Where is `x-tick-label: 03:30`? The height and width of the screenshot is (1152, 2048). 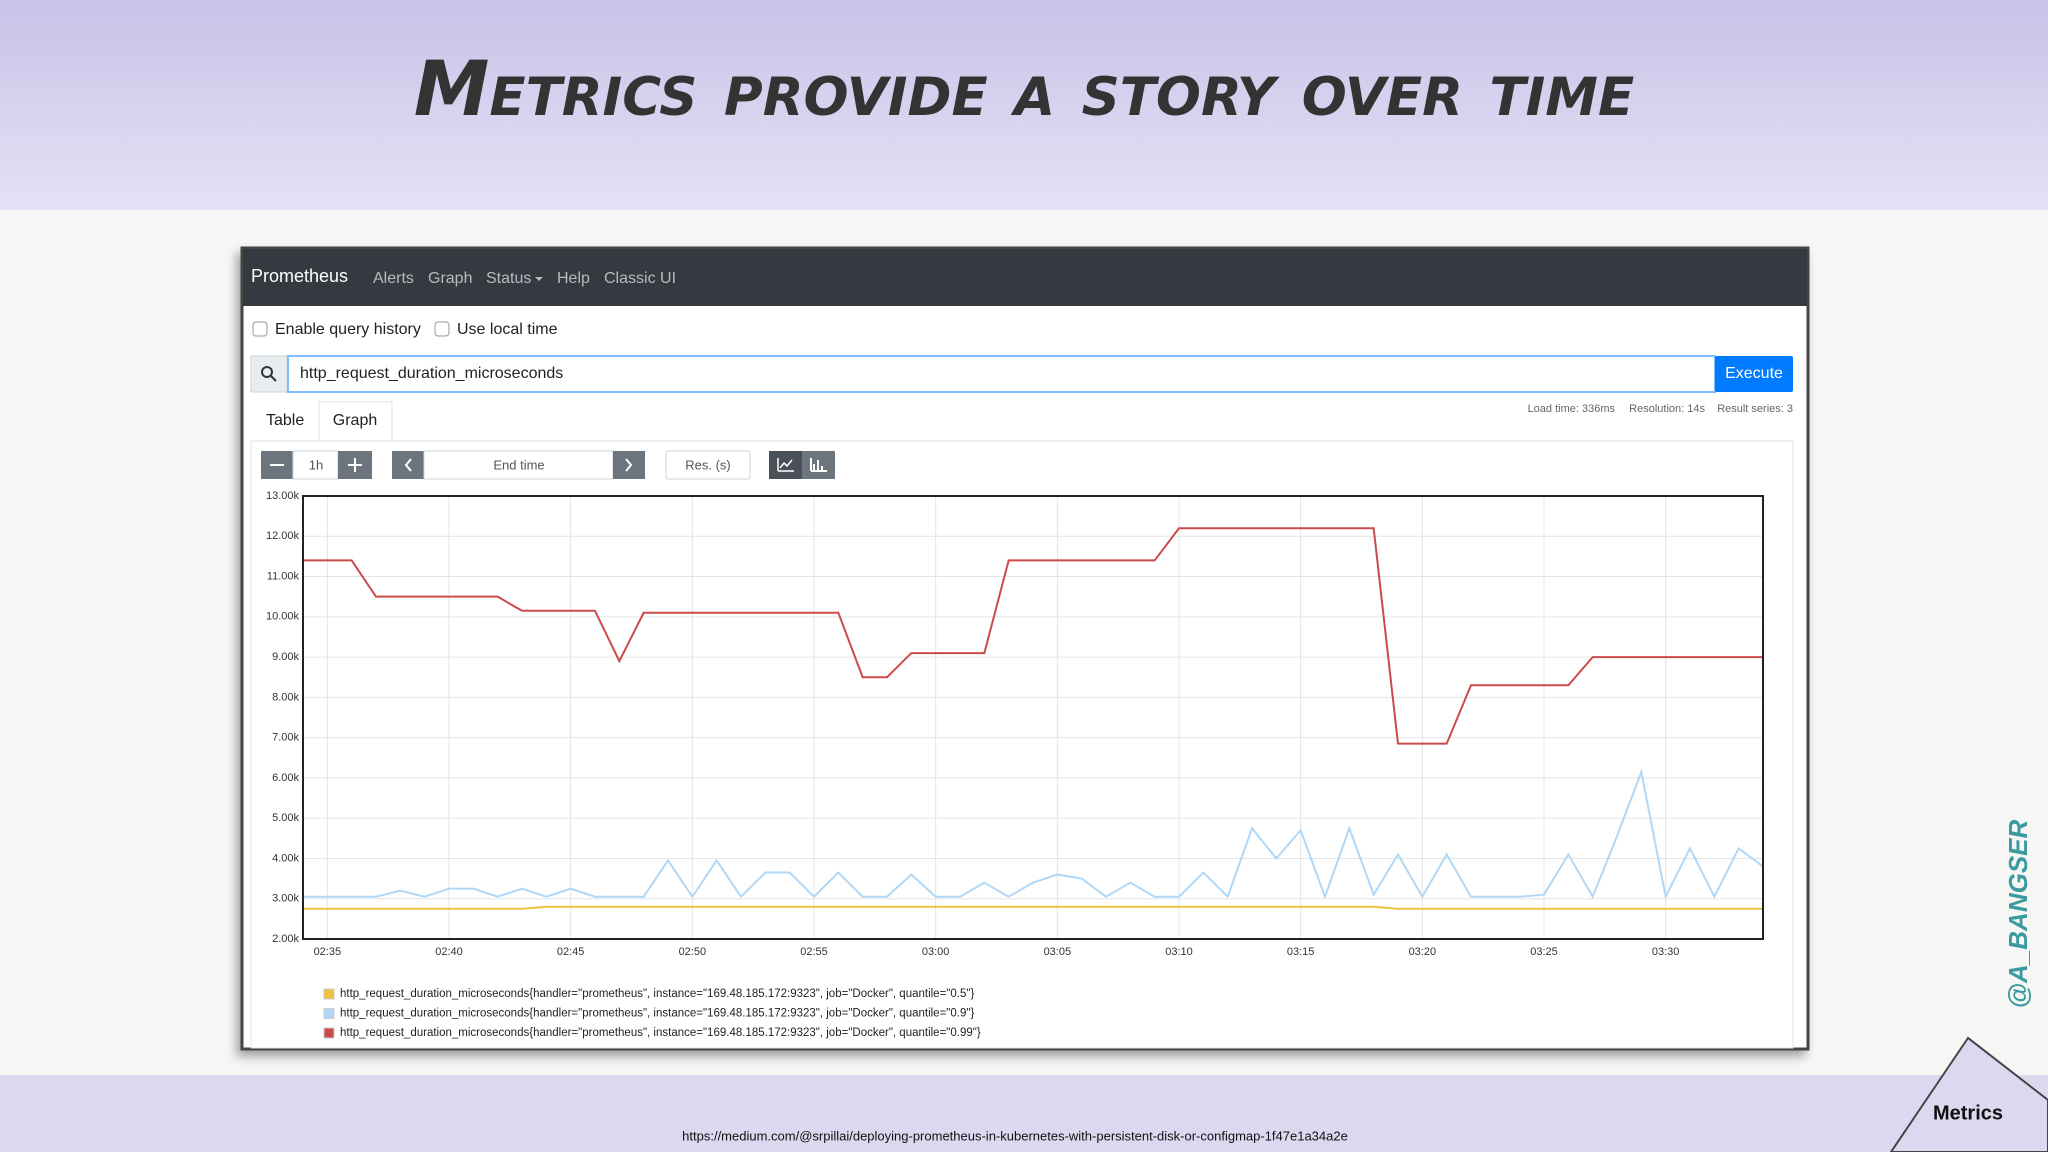
x-tick-label: 03:30 is located at coordinates (1666, 952).